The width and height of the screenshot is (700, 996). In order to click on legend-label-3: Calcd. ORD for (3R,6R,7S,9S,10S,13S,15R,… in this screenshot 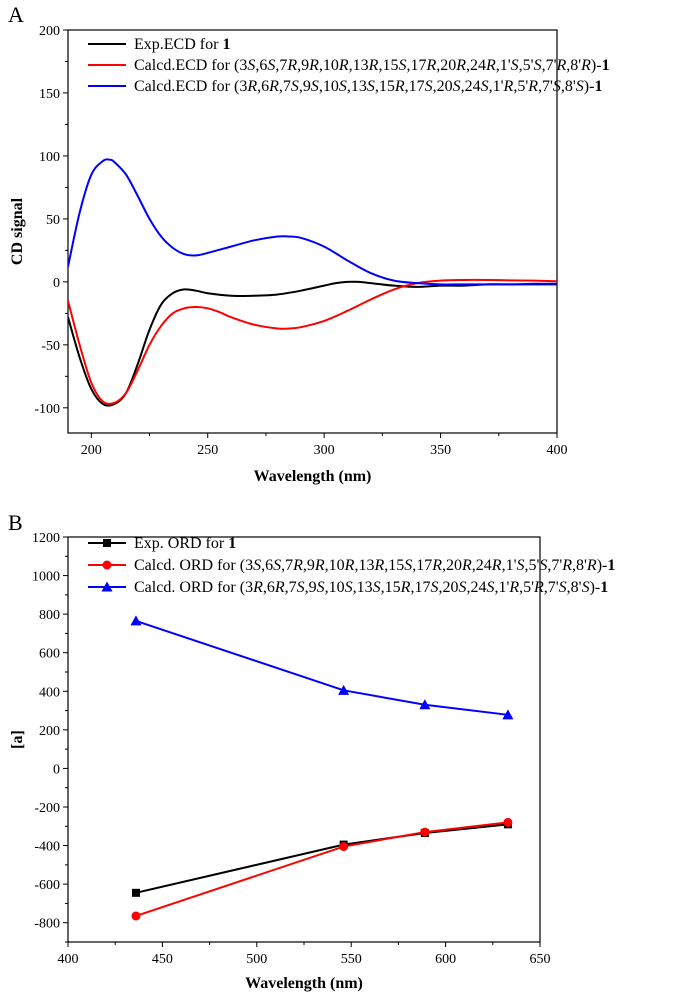, I will do `click(371, 587)`.